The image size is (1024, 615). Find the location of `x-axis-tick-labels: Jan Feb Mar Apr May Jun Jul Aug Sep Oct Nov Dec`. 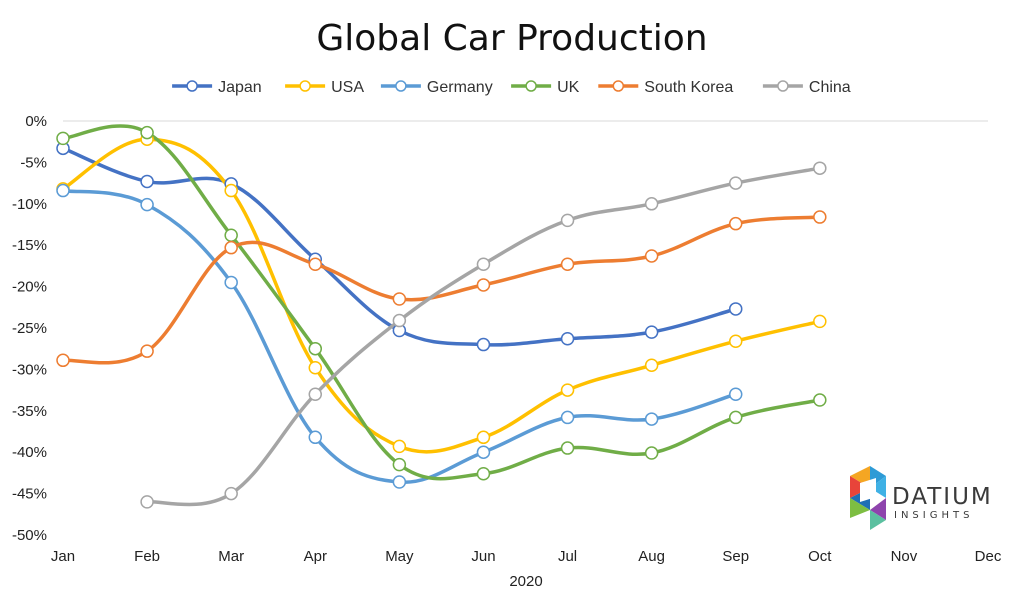

x-axis-tick-labels: Jan Feb Mar Apr May Jun Jul Aug Sep Oct Nov Dec is located at coordinates (526, 556).